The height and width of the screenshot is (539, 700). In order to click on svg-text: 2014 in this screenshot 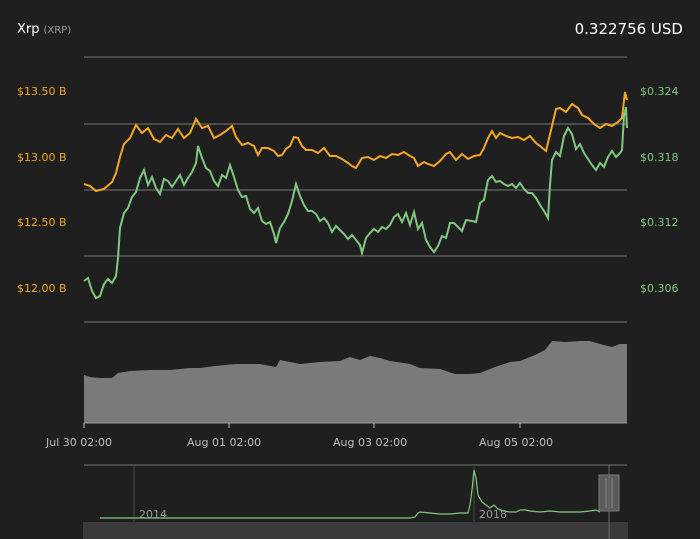, I will do `click(153, 514)`.